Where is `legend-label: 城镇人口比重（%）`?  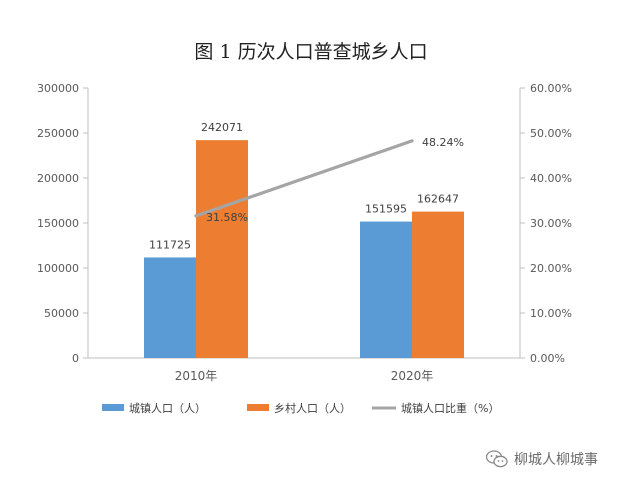 legend-label: 城镇人口比重（%） is located at coordinates (450, 408).